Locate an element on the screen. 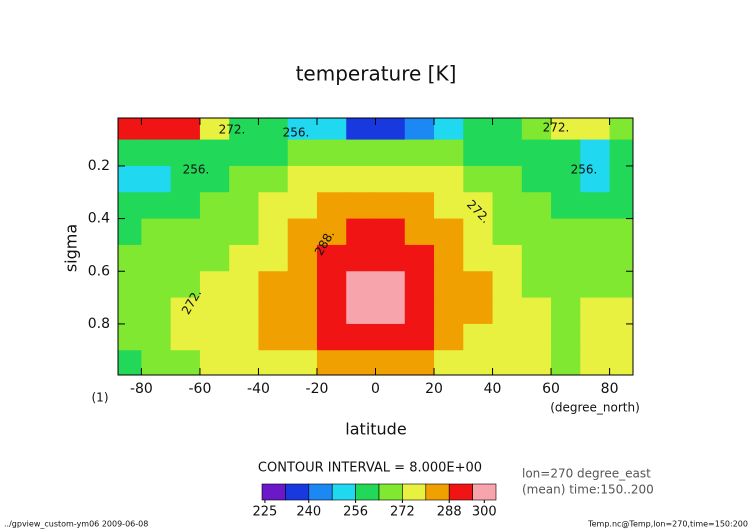  x-tick-label: -20 is located at coordinates (317, 389).